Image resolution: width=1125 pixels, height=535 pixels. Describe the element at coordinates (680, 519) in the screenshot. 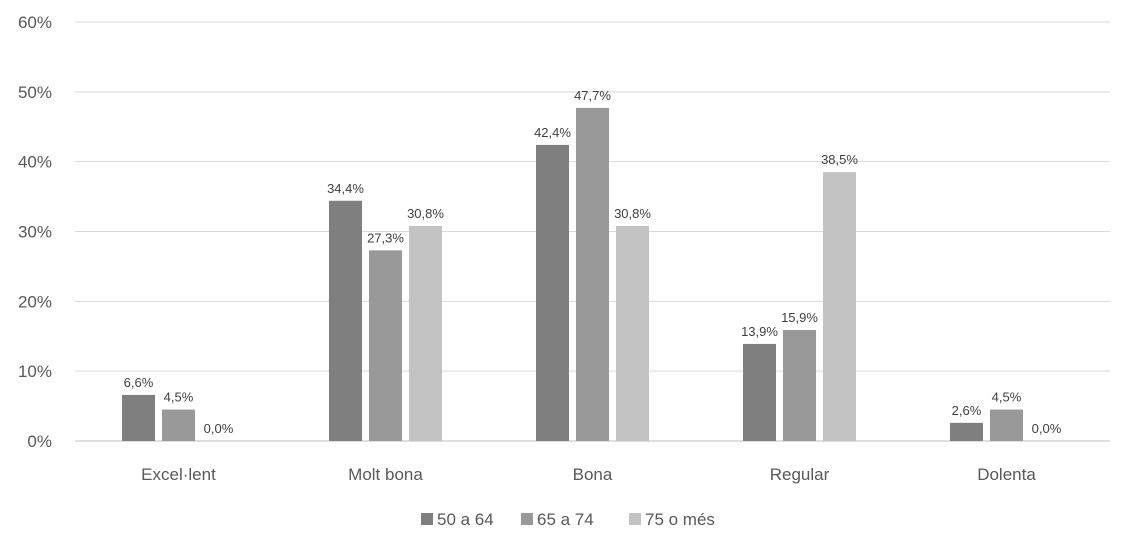

I see `legend-label: 75 o més` at that location.